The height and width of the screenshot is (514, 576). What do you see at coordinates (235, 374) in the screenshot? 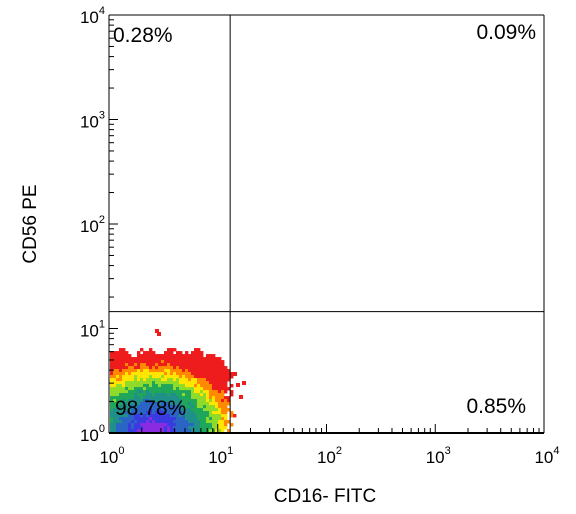
I see `outlier-event` at bounding box center [235, 374].